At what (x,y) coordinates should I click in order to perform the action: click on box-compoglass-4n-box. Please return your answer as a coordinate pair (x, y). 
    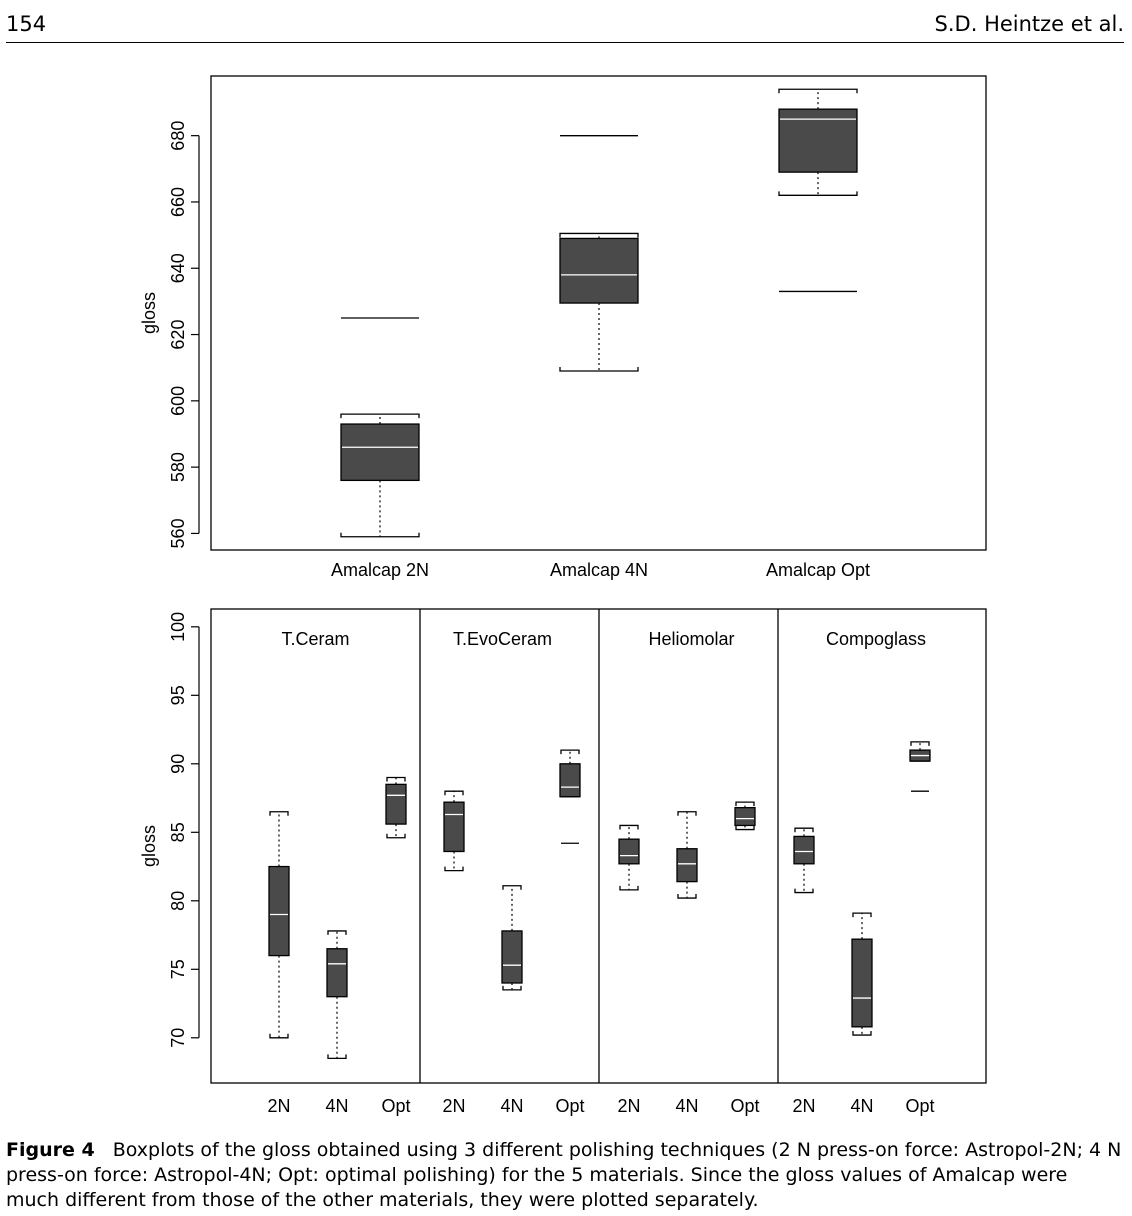
    Looking at the image, I should click on (862, 983).